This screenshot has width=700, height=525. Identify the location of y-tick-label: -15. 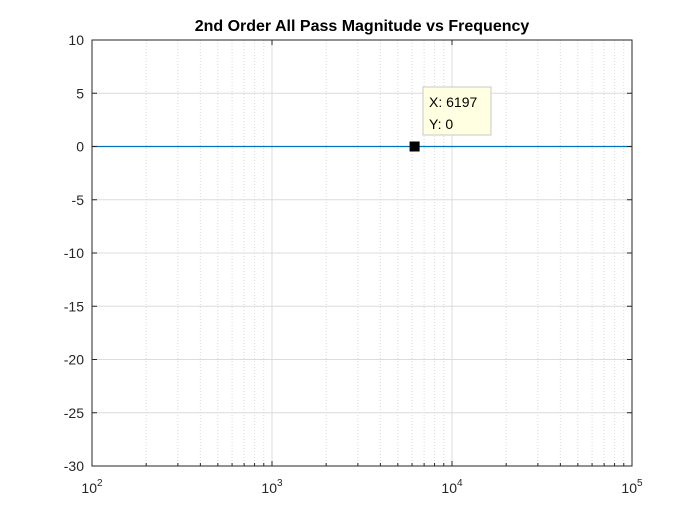
(74, 306).